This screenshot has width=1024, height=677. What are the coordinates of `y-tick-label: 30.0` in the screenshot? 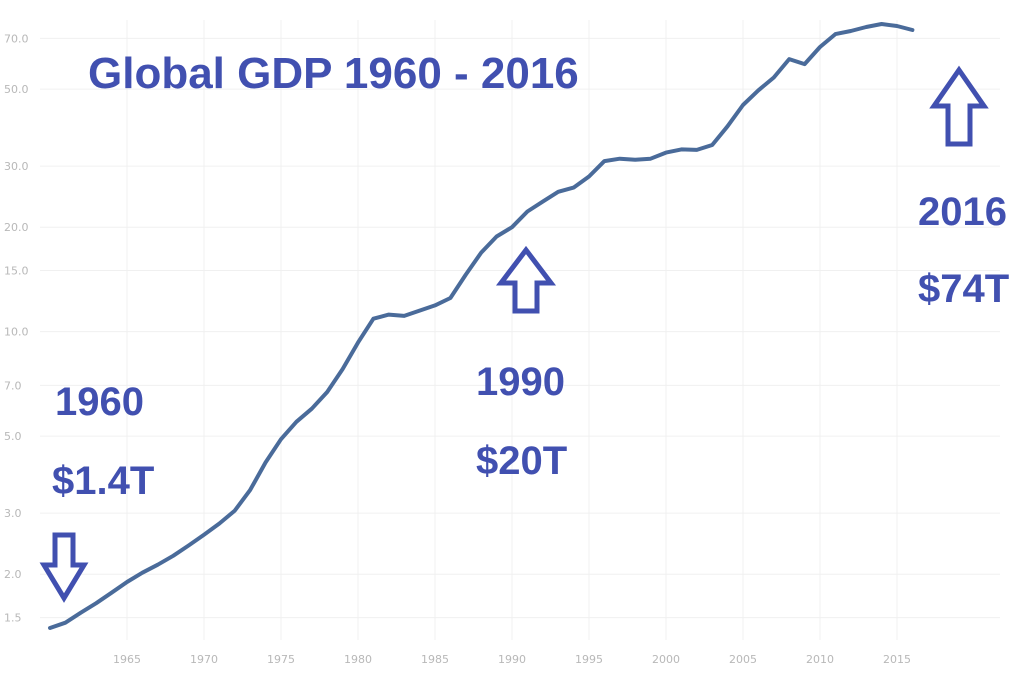 It's located at (16, 166).